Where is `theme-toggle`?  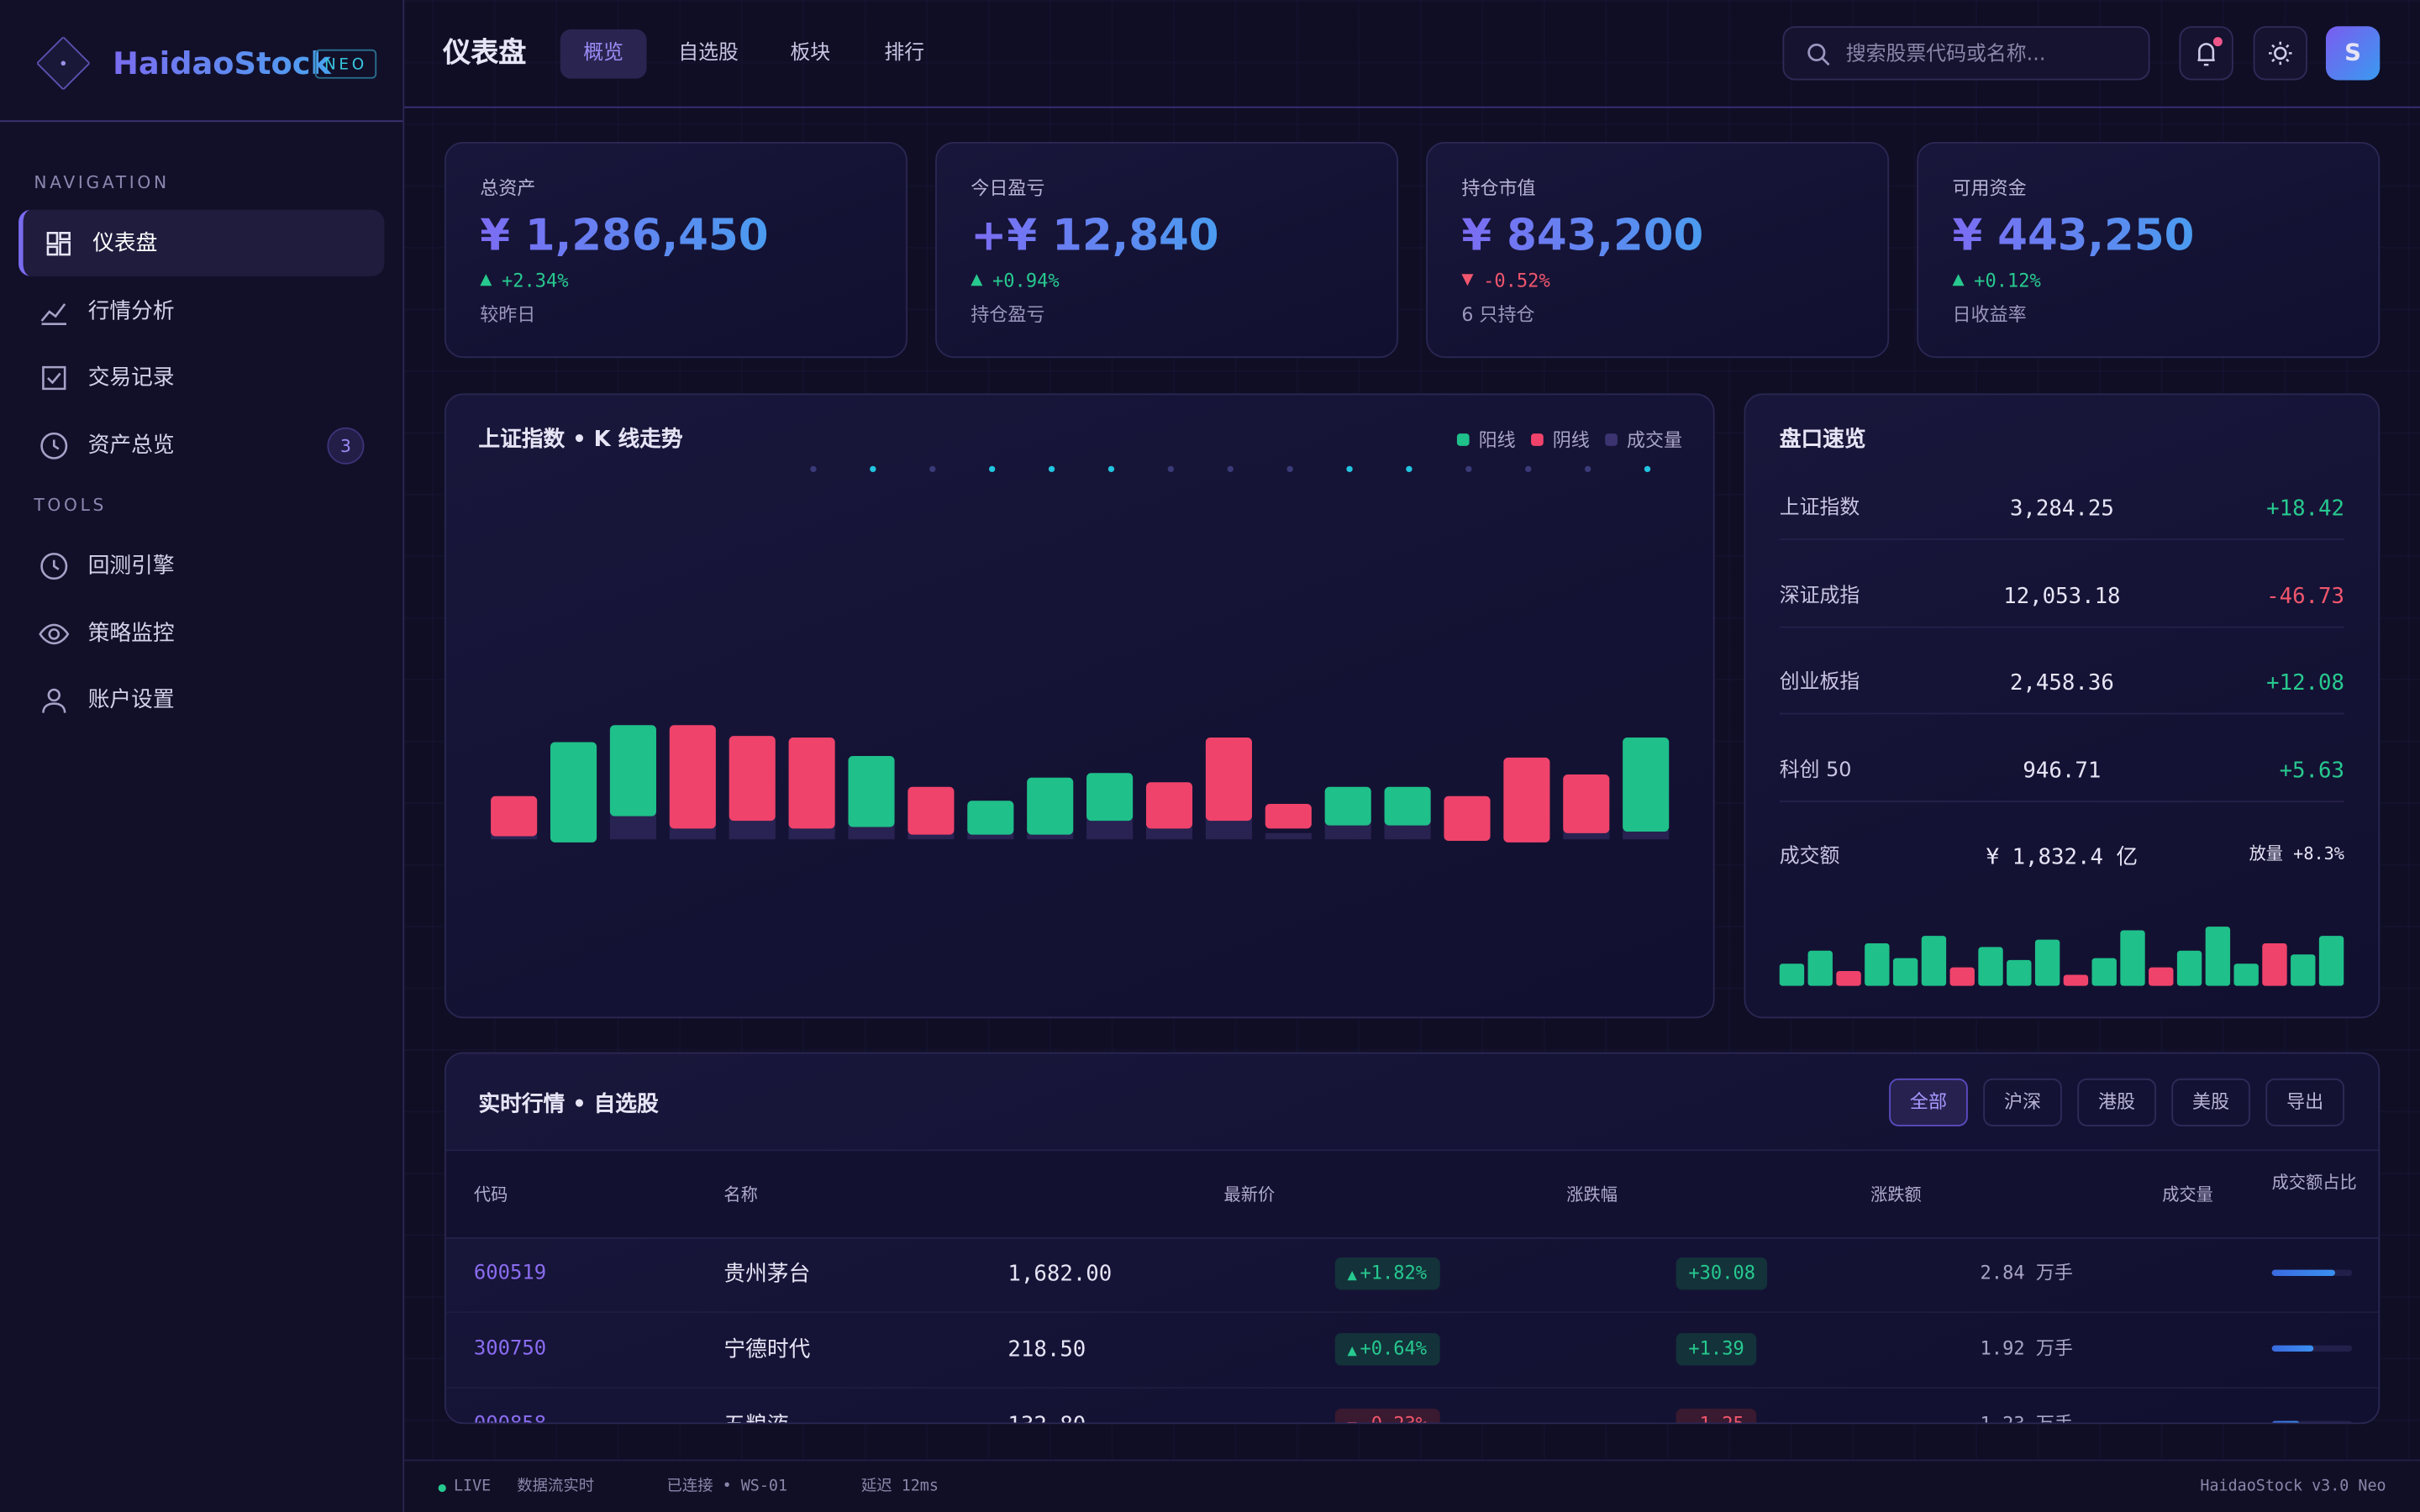
theme-toggle is located at coordinates (2280, 53).